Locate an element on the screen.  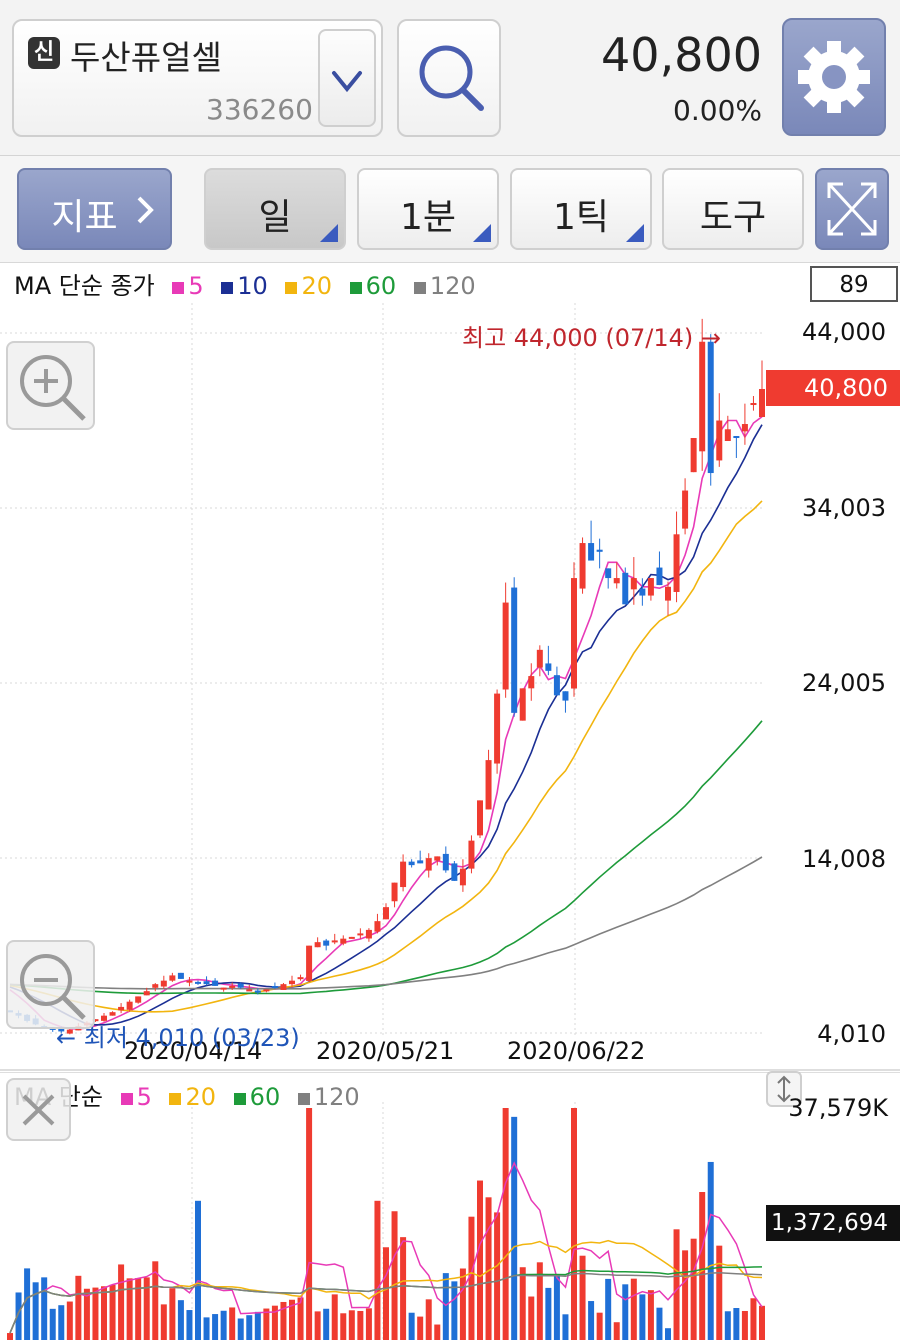
close-icon is located at coordinates (38, 1110).